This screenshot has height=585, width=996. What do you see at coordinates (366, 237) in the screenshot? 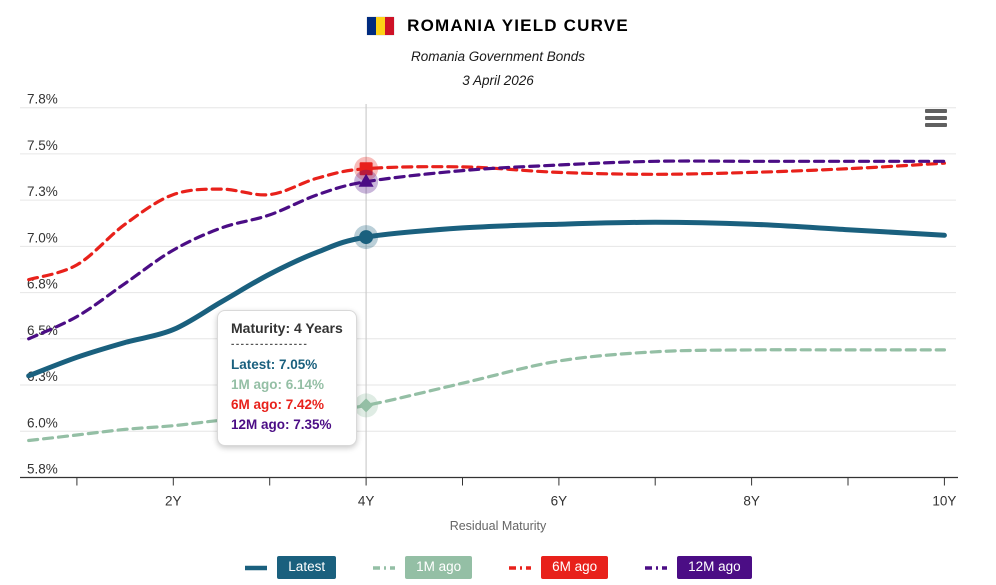
I see `series-marker-latest` at bounding box center [366, 237].